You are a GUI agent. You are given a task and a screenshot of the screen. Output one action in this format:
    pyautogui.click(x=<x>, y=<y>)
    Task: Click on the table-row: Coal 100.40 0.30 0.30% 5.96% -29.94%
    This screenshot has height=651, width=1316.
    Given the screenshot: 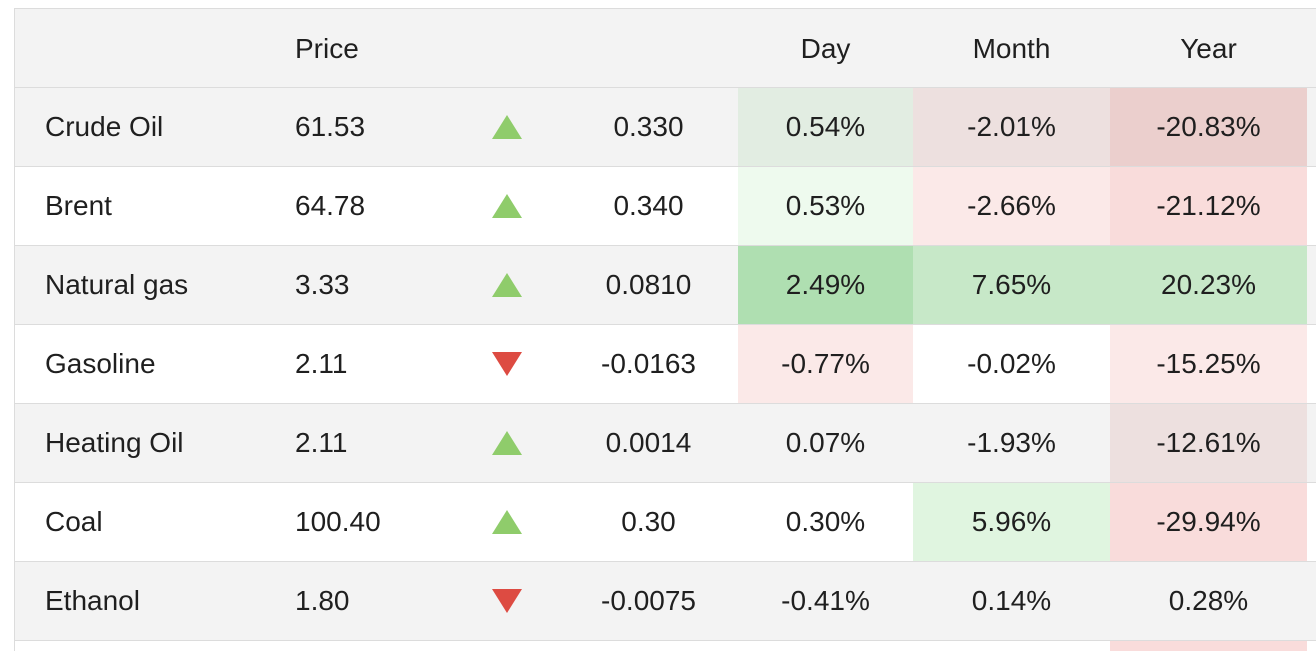 What is the action you would take?
    pyautogui.click(x=665, y=522)
    